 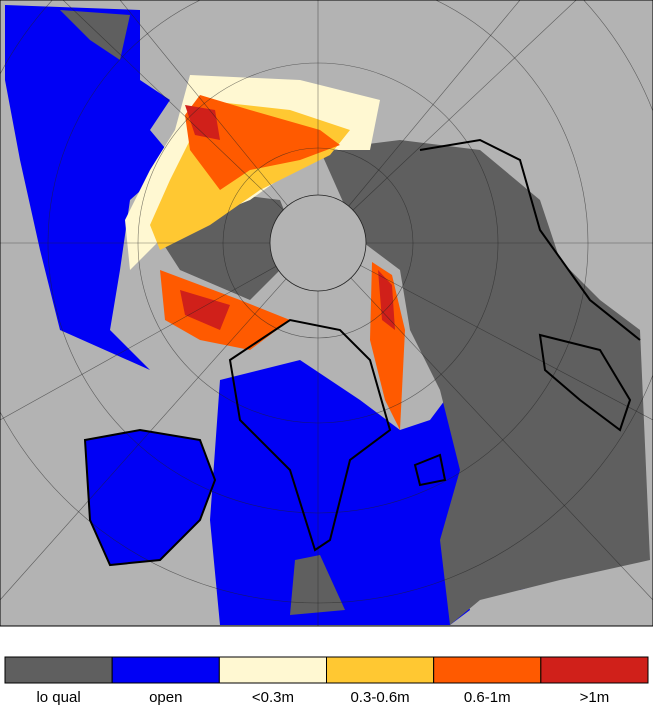 What do you see at coordinates (310, 435) in the screenshot?
I see `greenland` at bounding box center [310, 435].